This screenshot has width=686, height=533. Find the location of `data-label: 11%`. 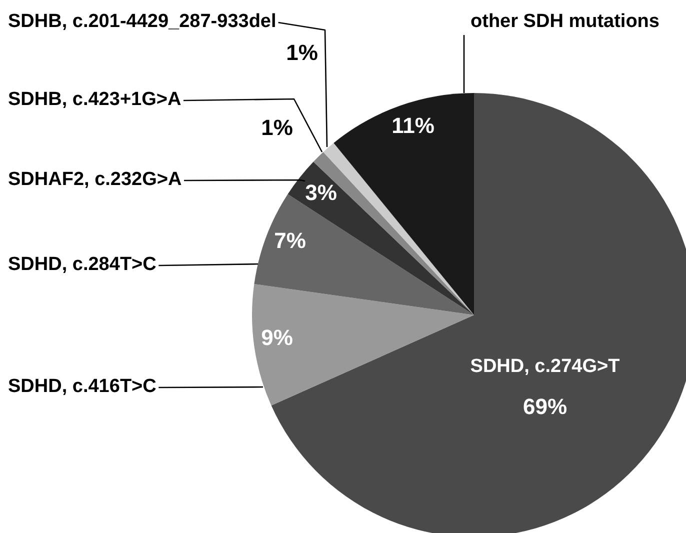

data-label: 11% is located at coordinates (413, 125).